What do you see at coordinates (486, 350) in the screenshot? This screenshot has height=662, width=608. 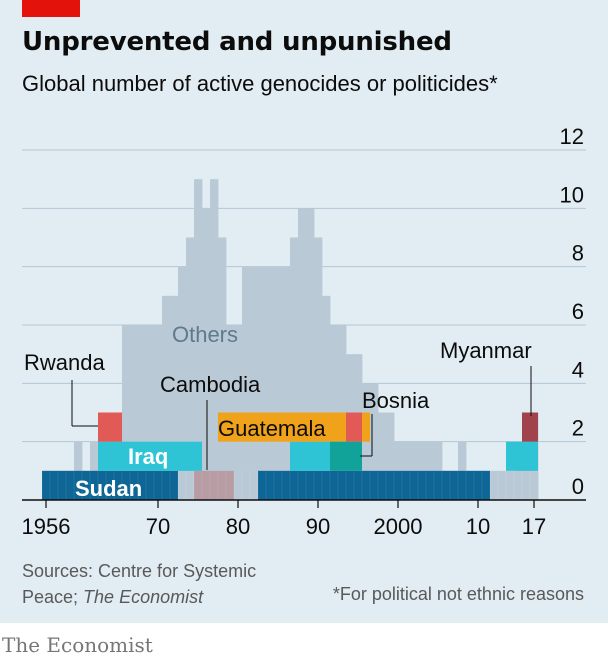 I see `annotation-myanmar: Myanmar` at bounding box center [486, 350].